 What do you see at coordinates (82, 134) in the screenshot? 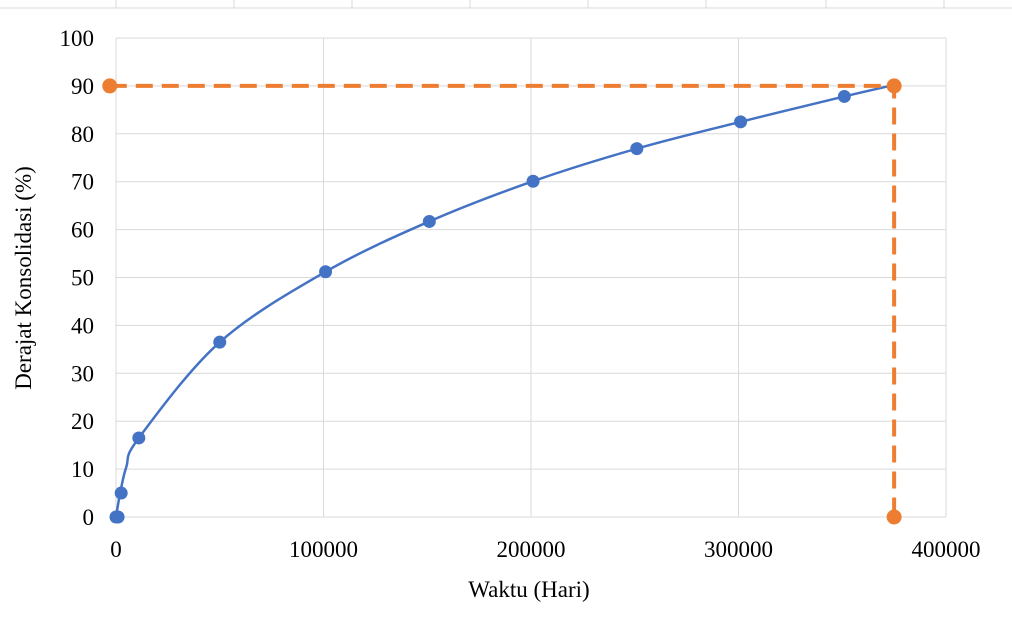
I see `y-tick-label: 80` at bounding box center [82, 134].